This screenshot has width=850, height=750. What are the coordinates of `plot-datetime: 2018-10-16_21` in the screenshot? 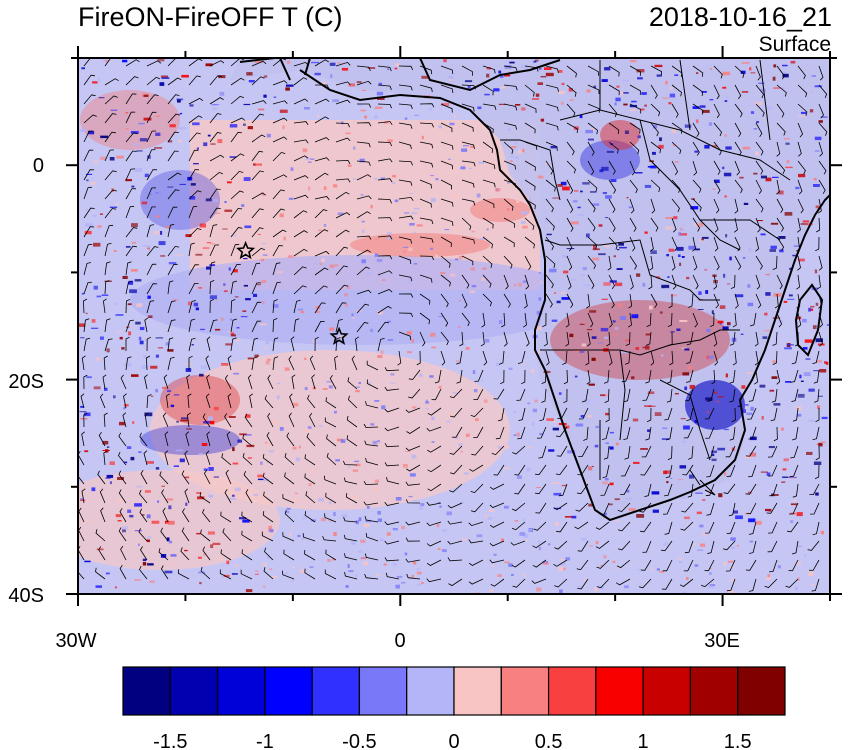 It's located at (740, 17).